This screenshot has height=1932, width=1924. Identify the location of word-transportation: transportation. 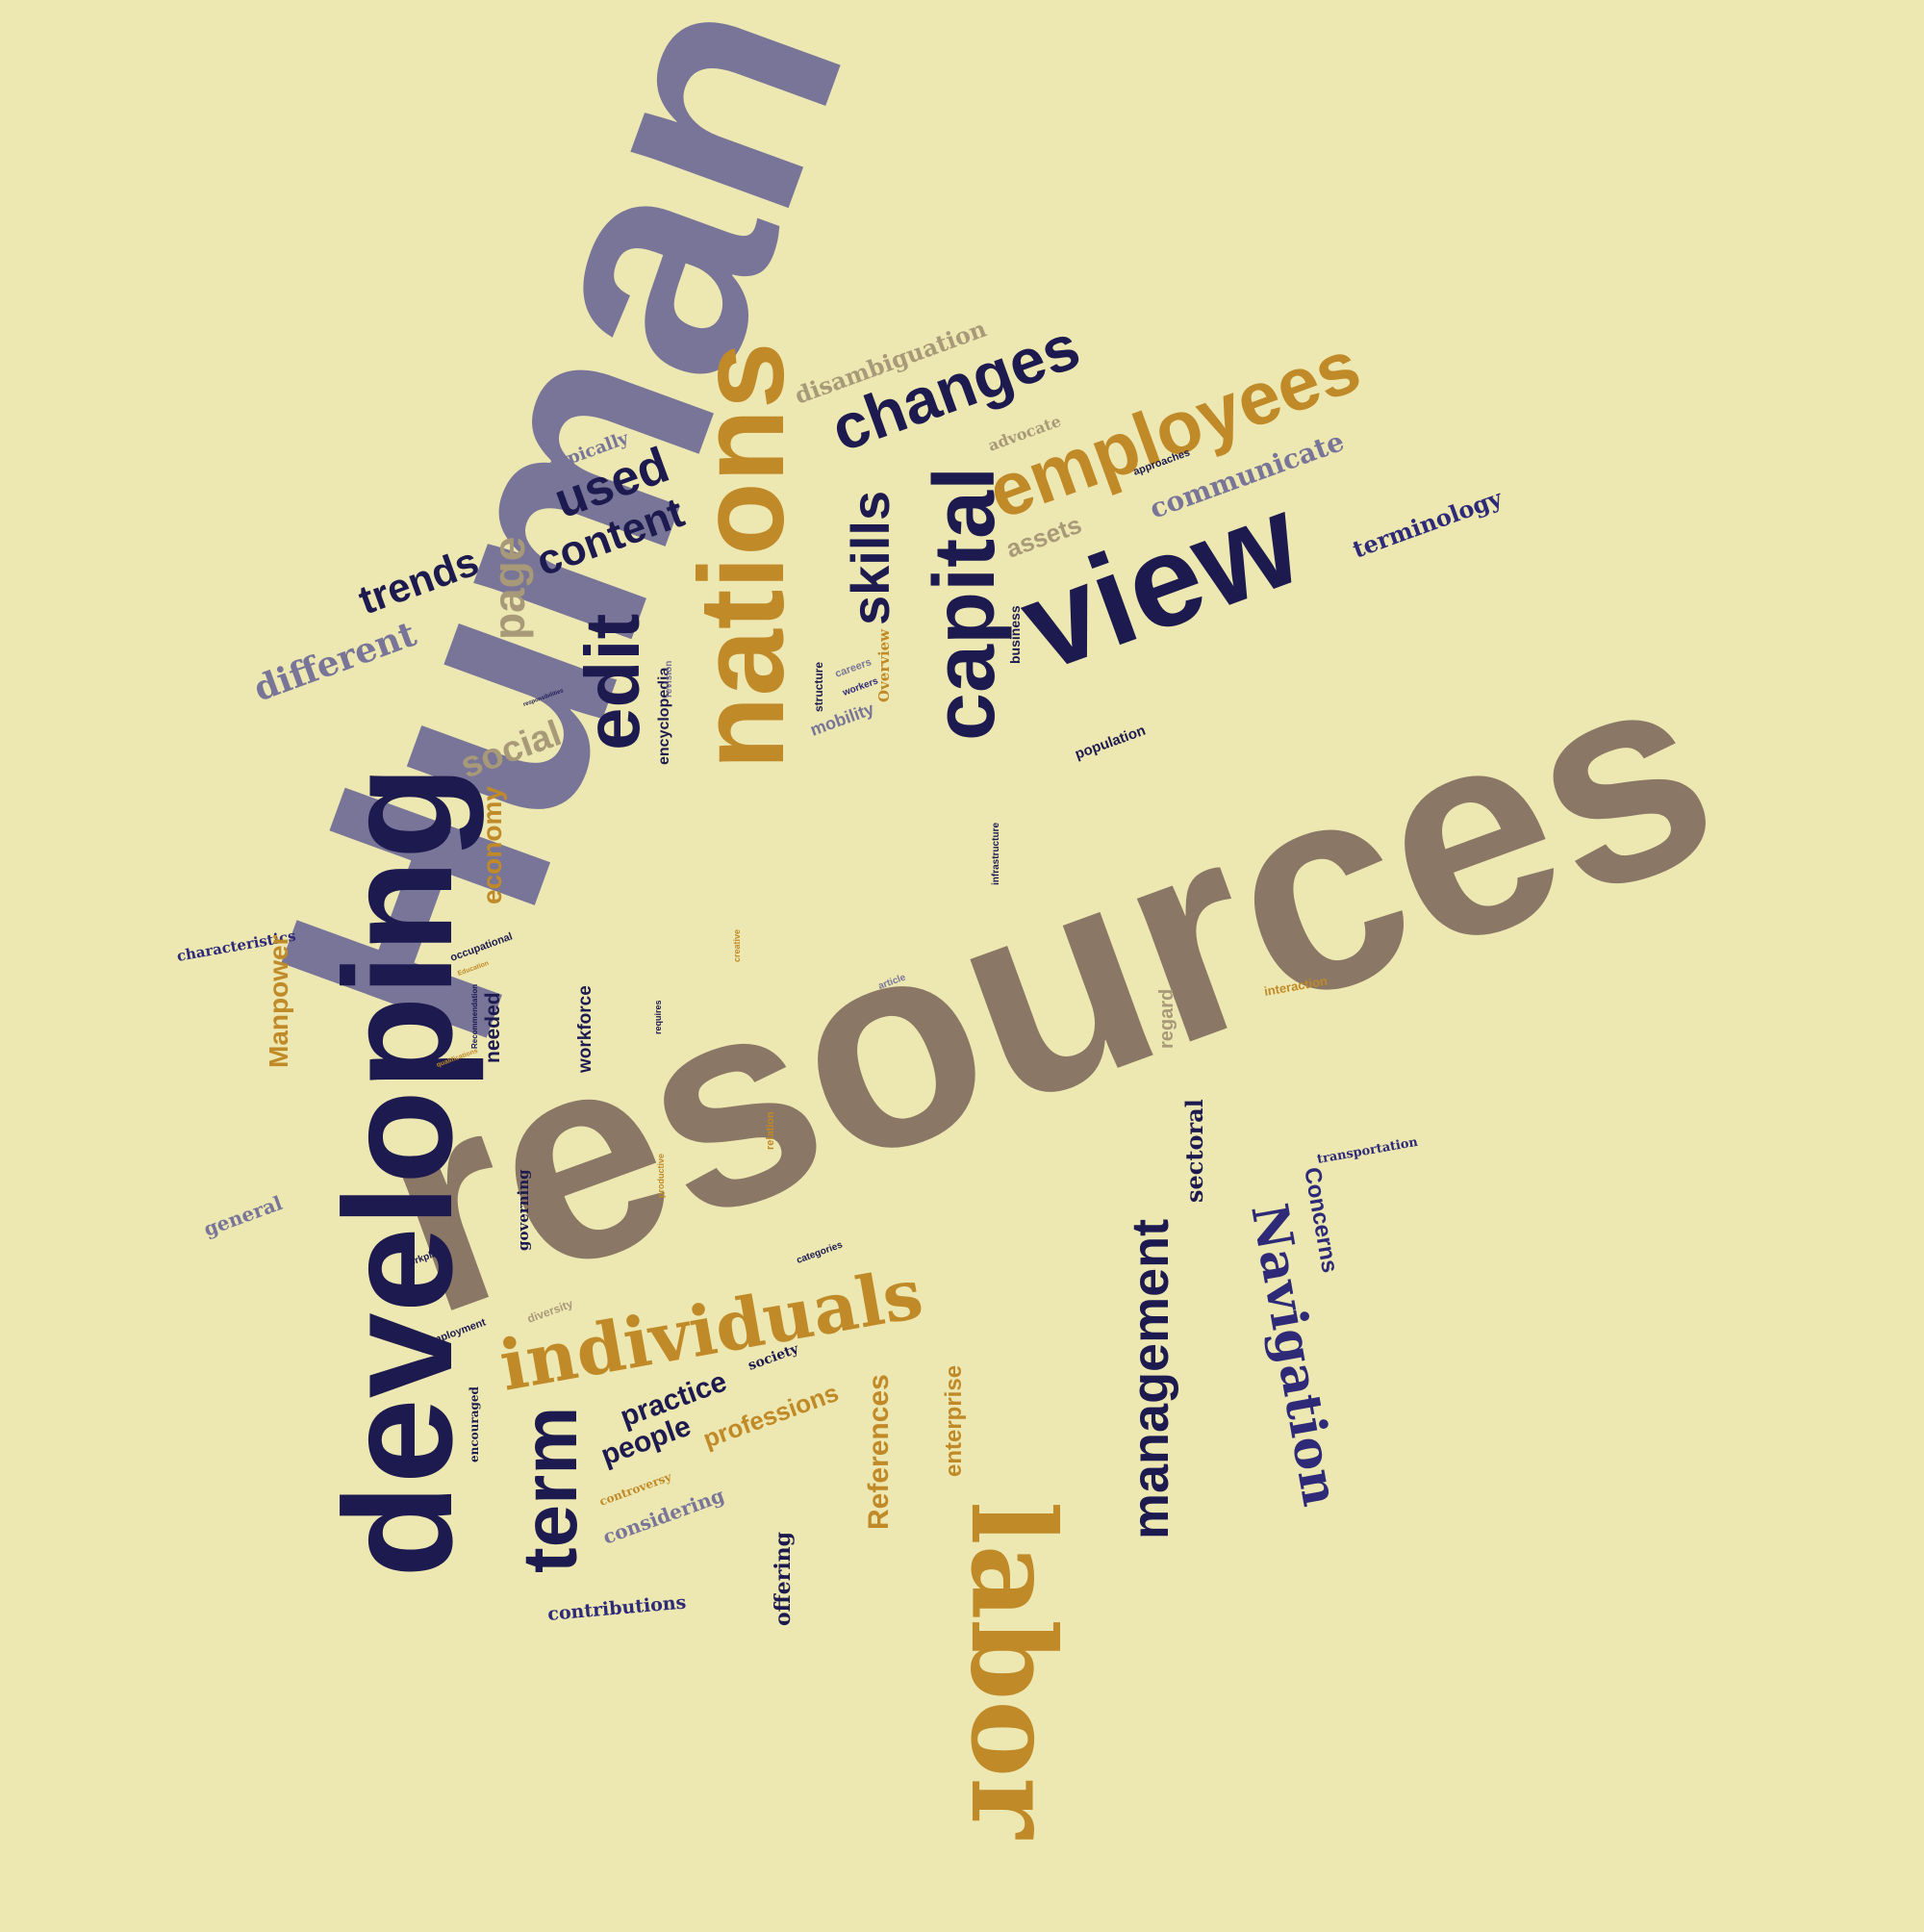
(1367, 1150).